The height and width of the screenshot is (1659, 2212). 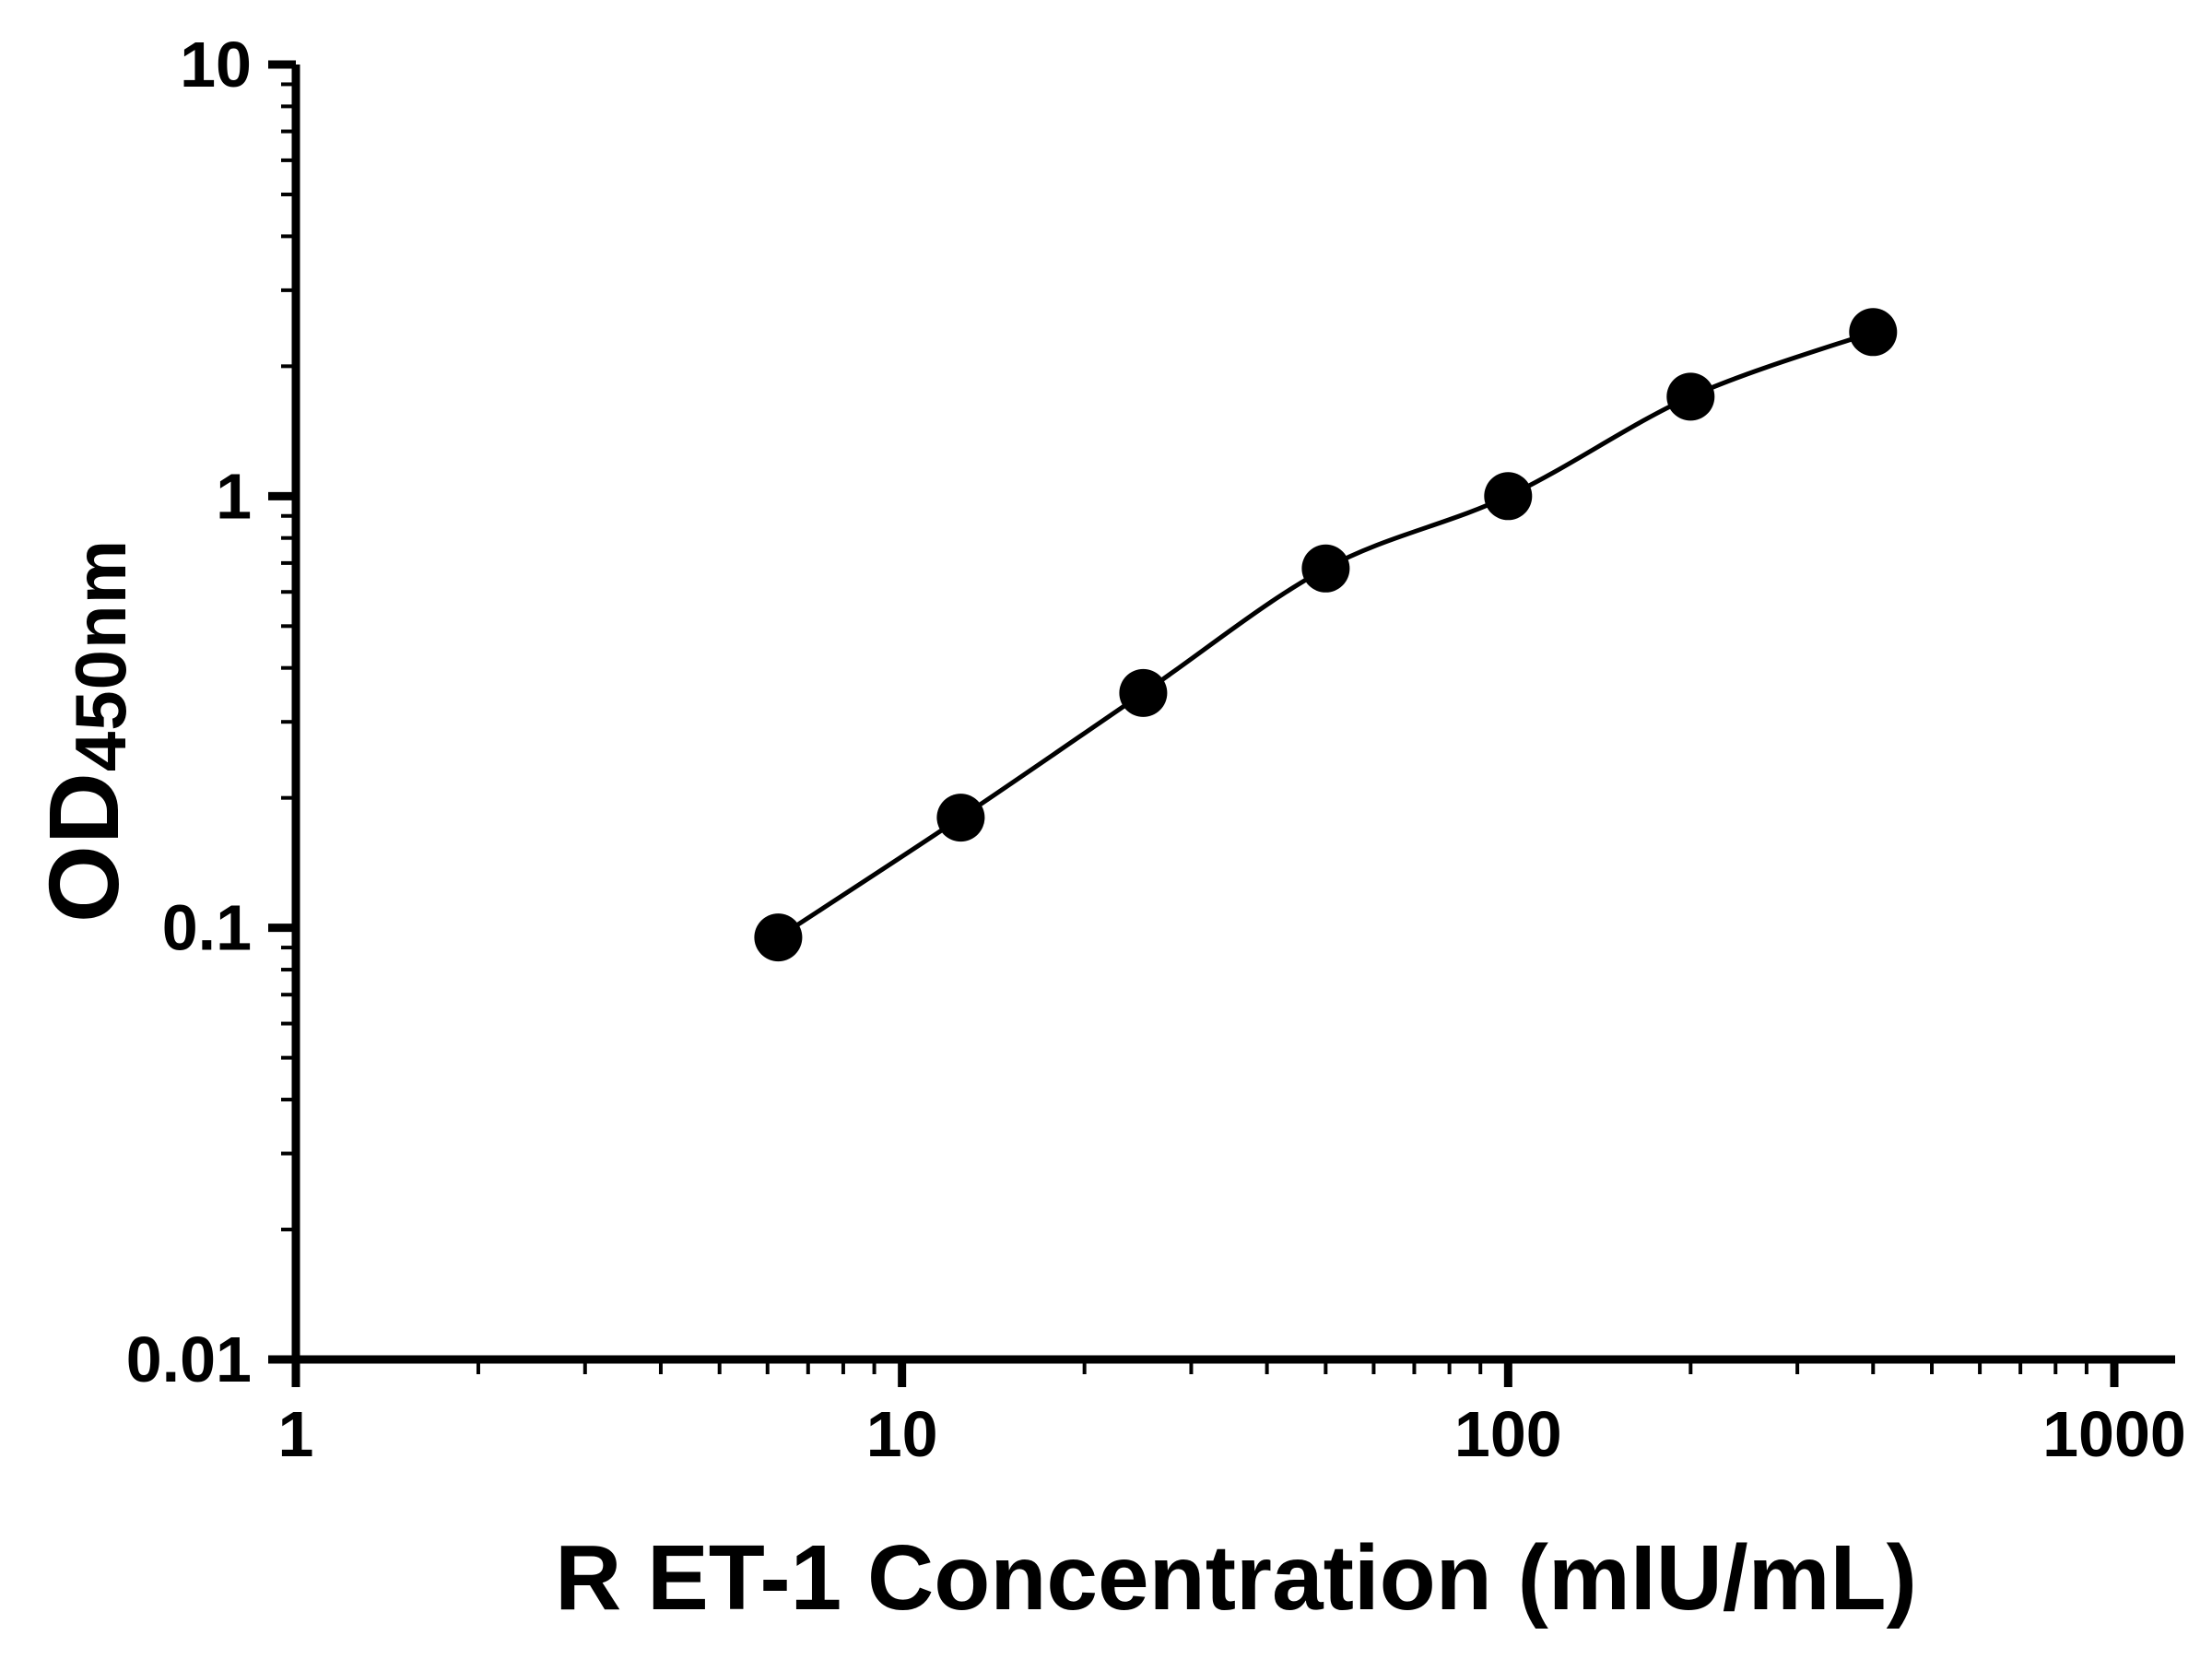 What do you see at coordinates (83, 847) in the screenshot?
I see `y-axis-title-main: OD` at bounding box center [83, 847].